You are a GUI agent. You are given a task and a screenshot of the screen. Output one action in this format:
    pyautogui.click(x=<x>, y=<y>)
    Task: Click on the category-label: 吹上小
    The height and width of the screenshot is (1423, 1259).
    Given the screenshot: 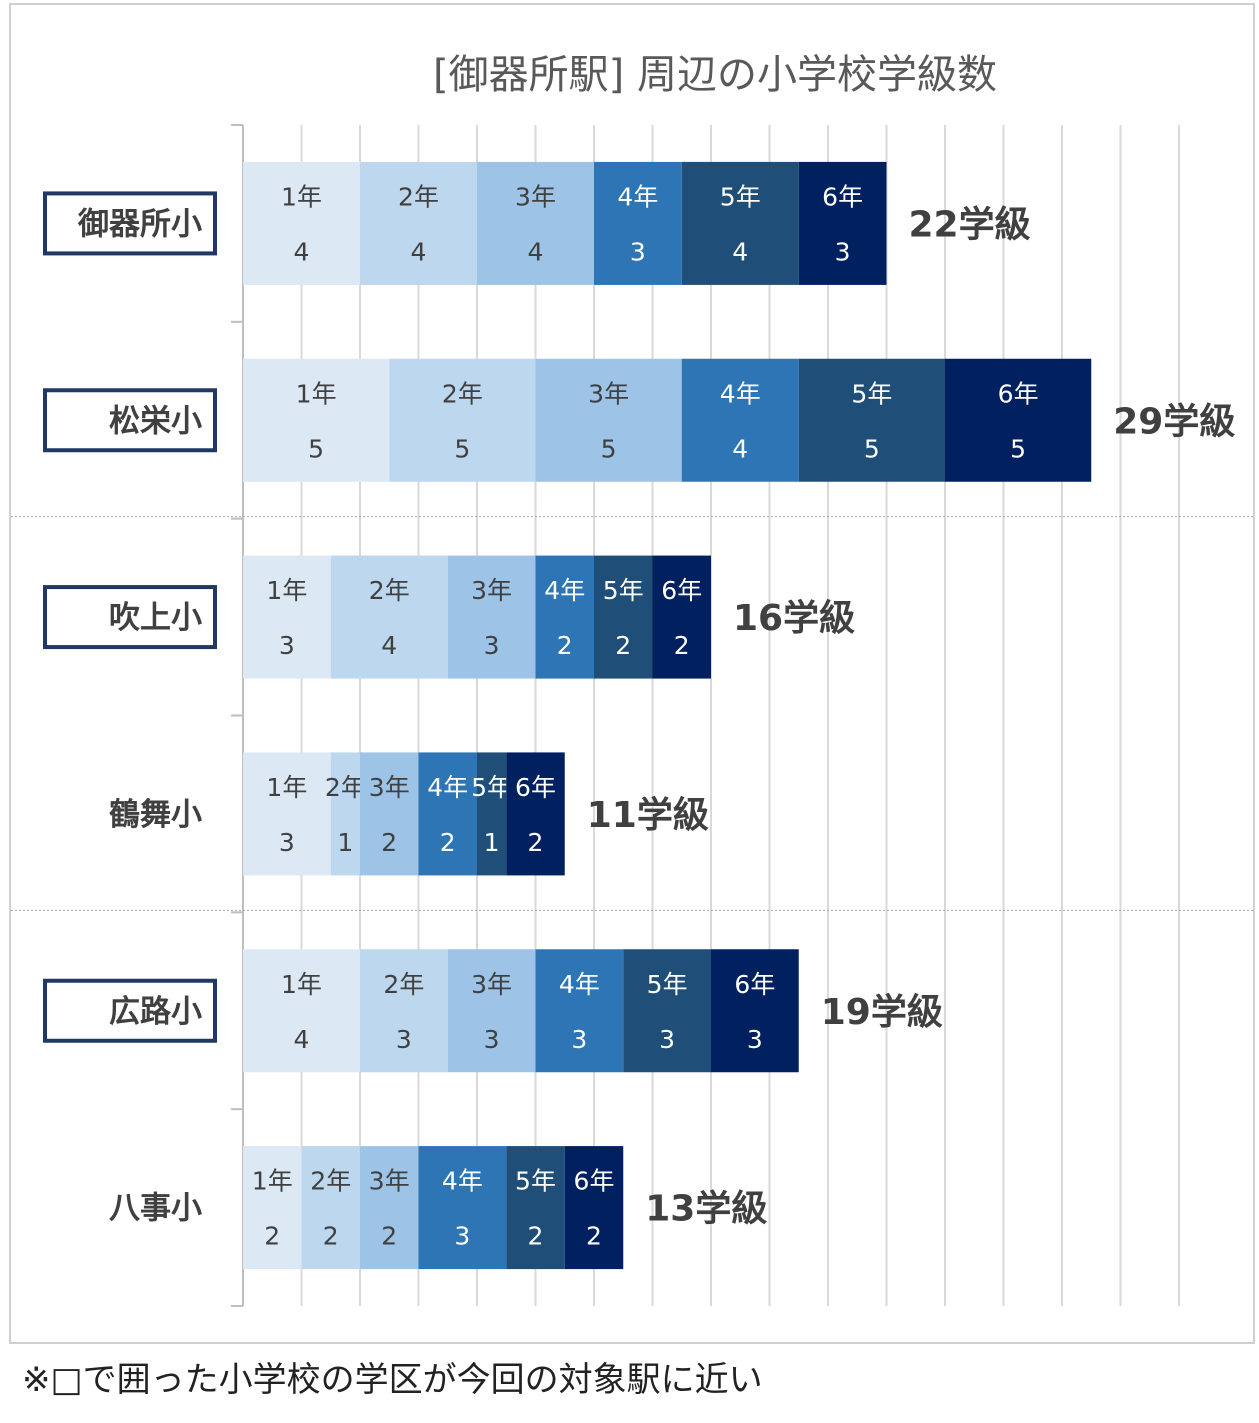 What is the action you would take?
    pyautogui.click(x=155, y=618)
    